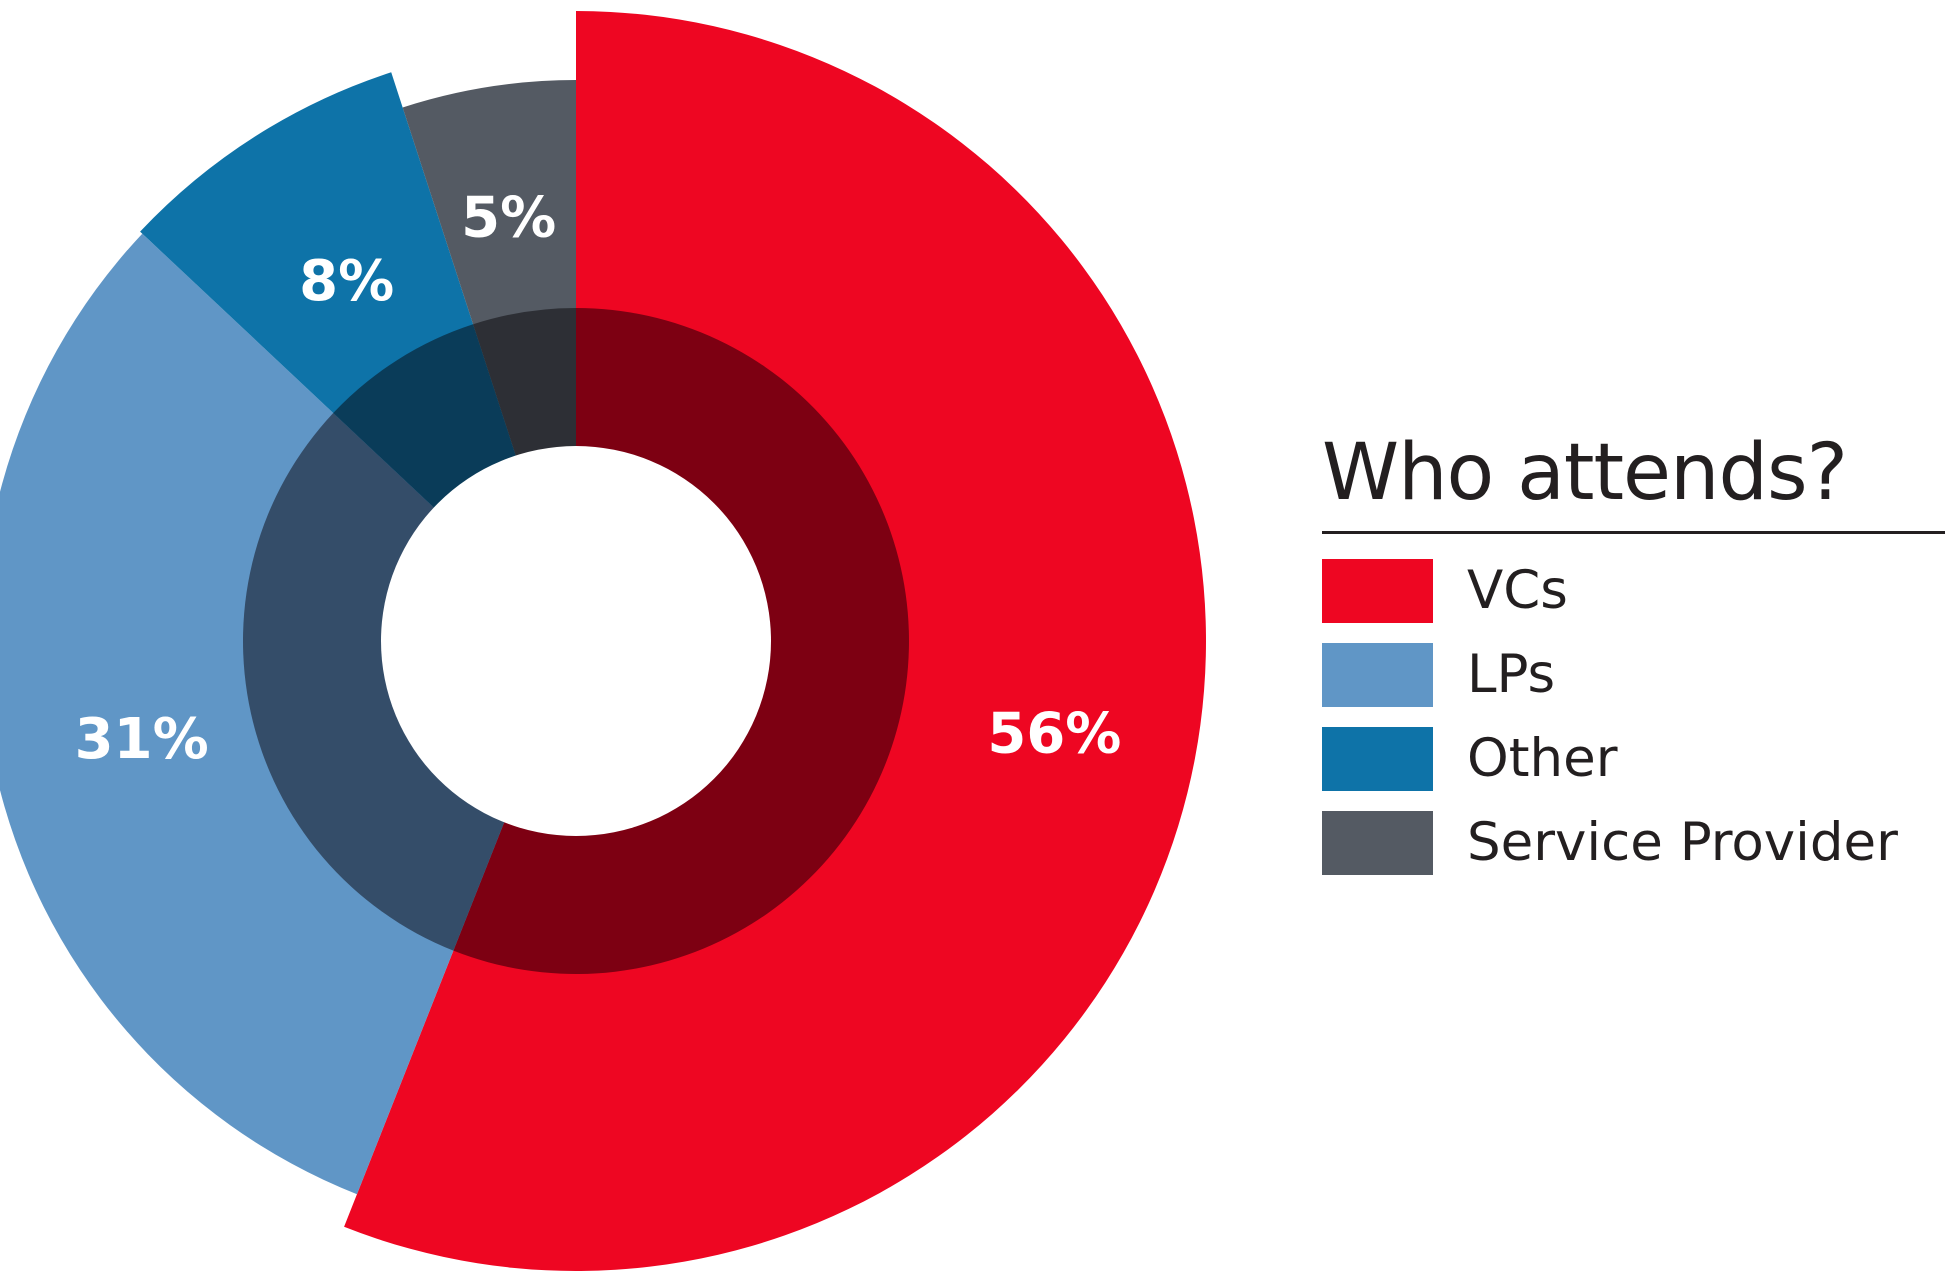 This screenshot has height=1271, width=1947. Describe the element at coordinates (1511, 674) in the screenshot. I see `legend-label-lps: LPs` at that location.